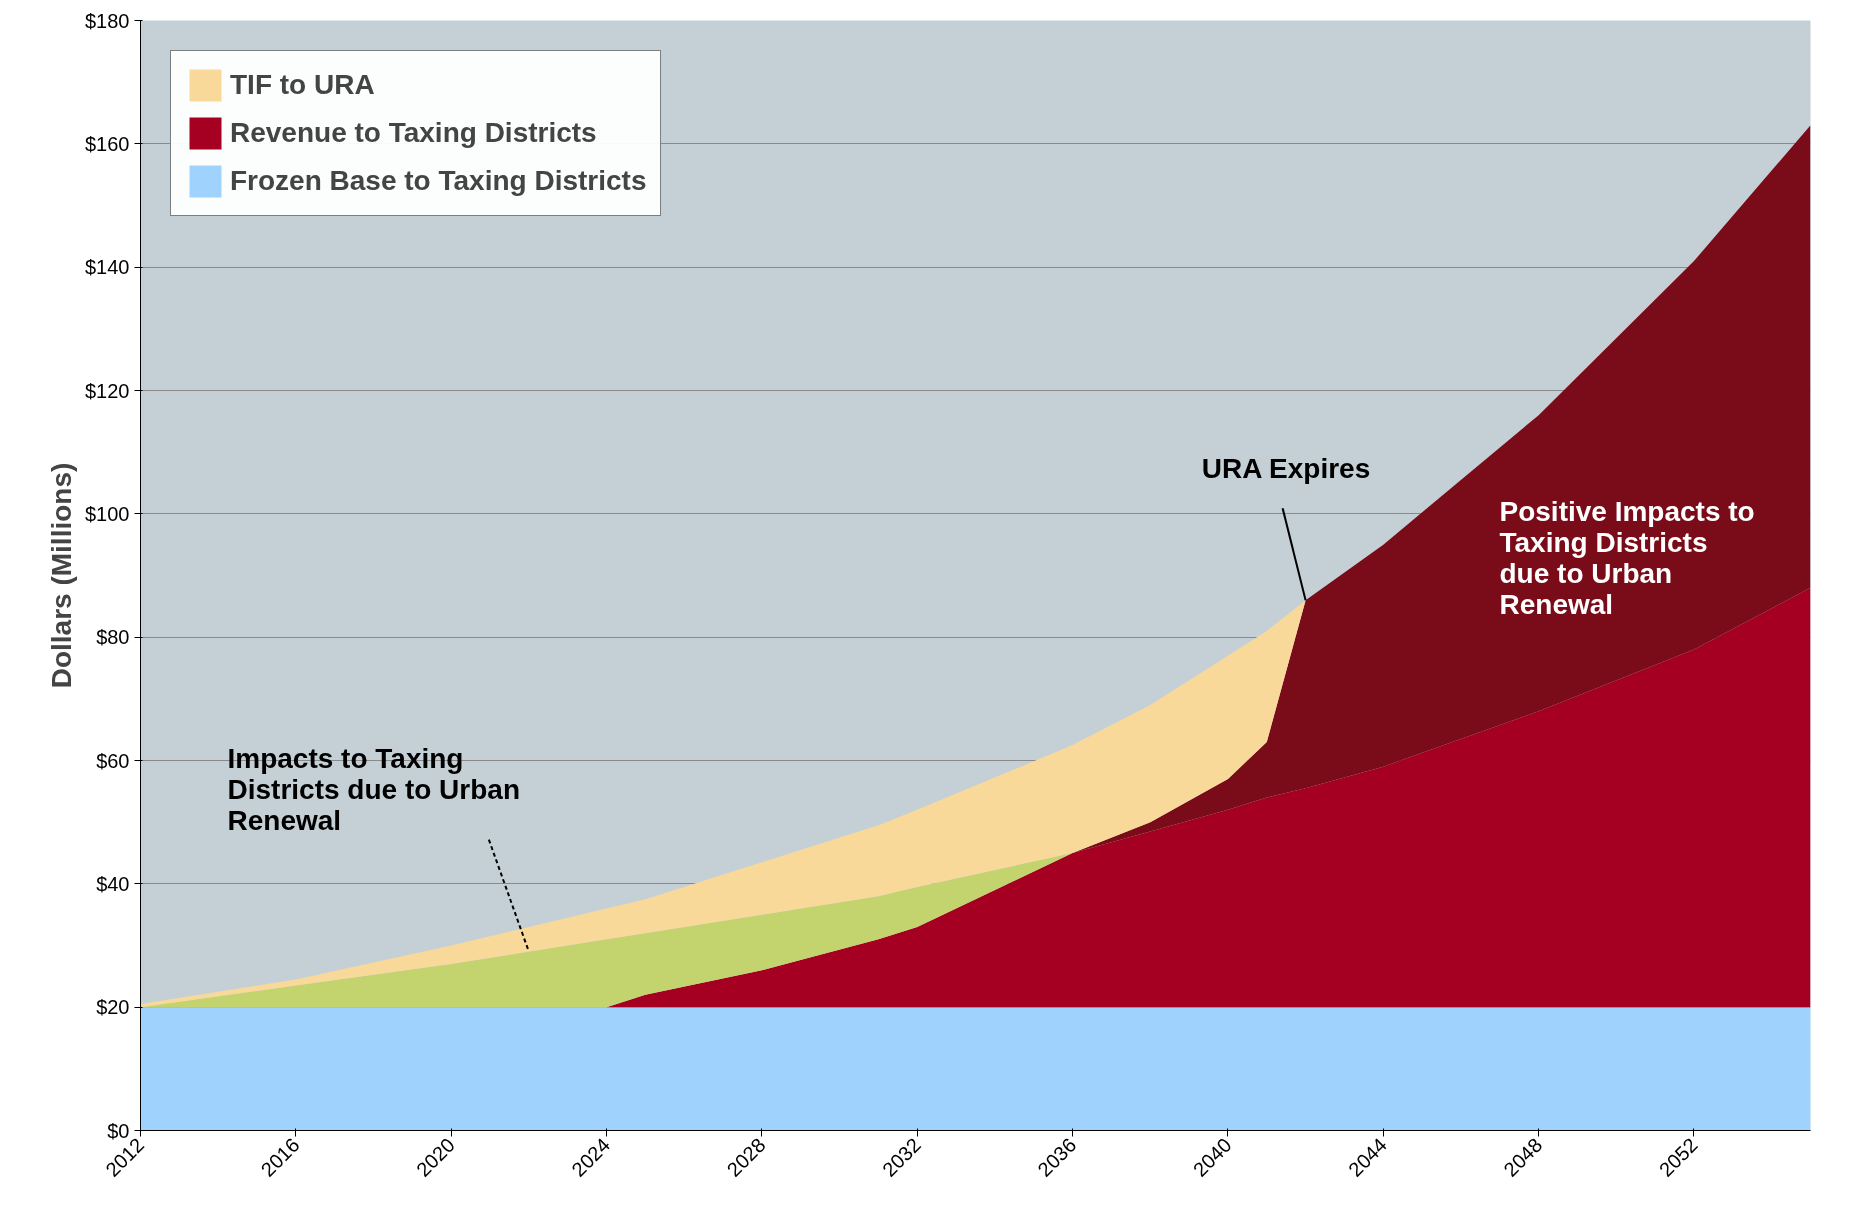 This screenshot has height=1232, width=1868. Describe the element at coordinates (107, 20) in the screenshot. I see `y-tick-label: $180` at that location.